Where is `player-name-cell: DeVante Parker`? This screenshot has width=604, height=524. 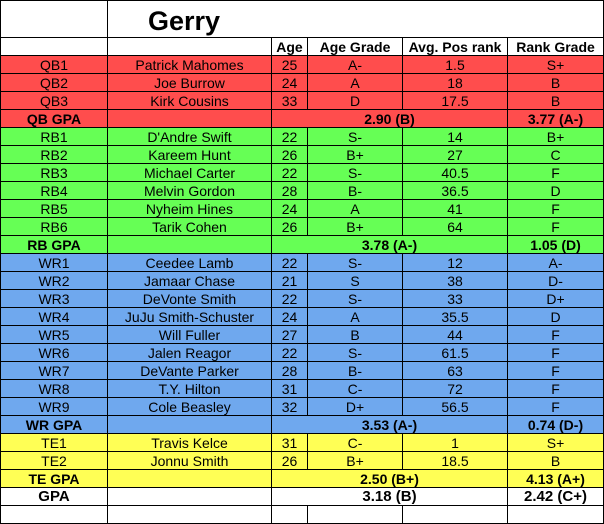
player-name-cell: DeVante Parker is located at coordinates (189, 370).